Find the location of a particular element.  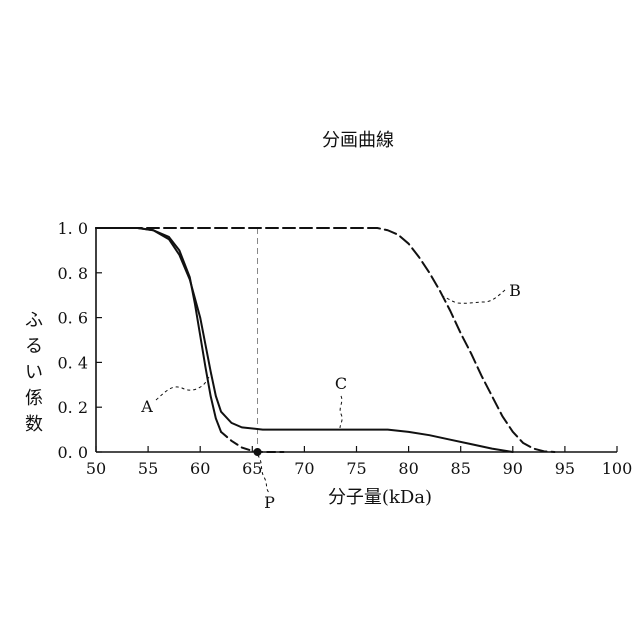

x-tick-label: 80 is located at coordinates (408, 468).